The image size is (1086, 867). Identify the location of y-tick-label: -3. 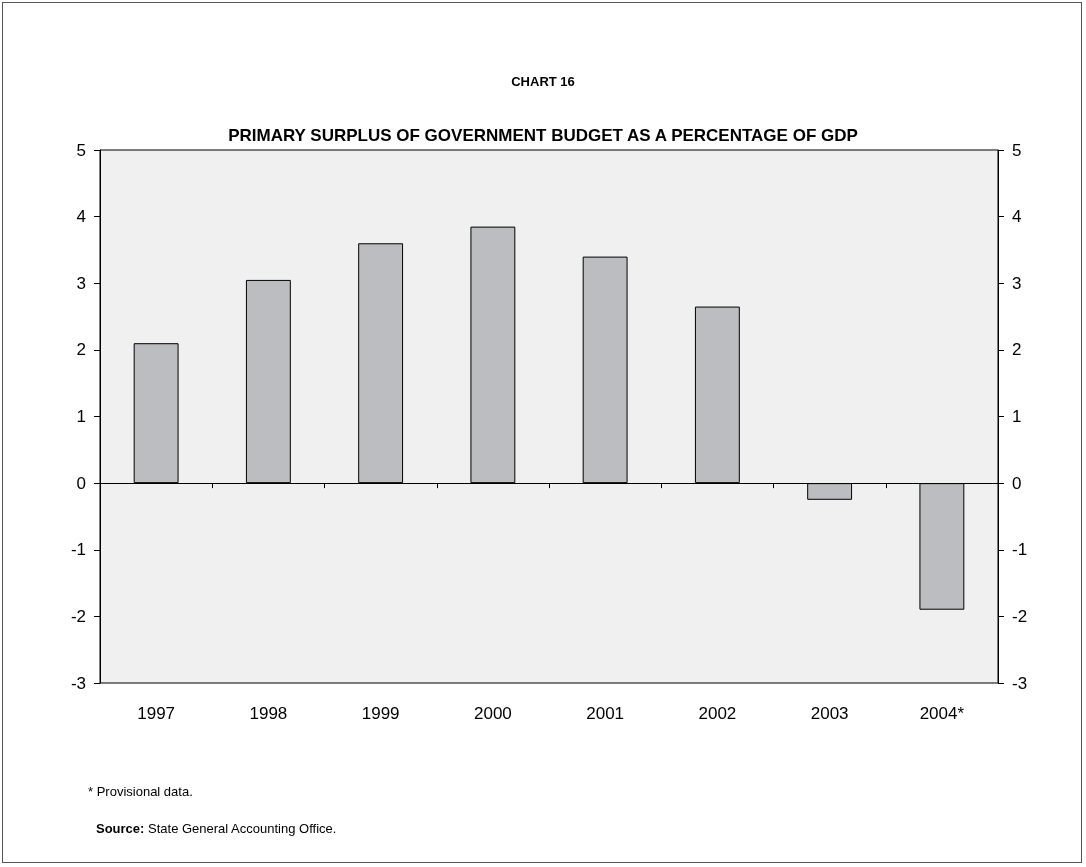
(78, 683).